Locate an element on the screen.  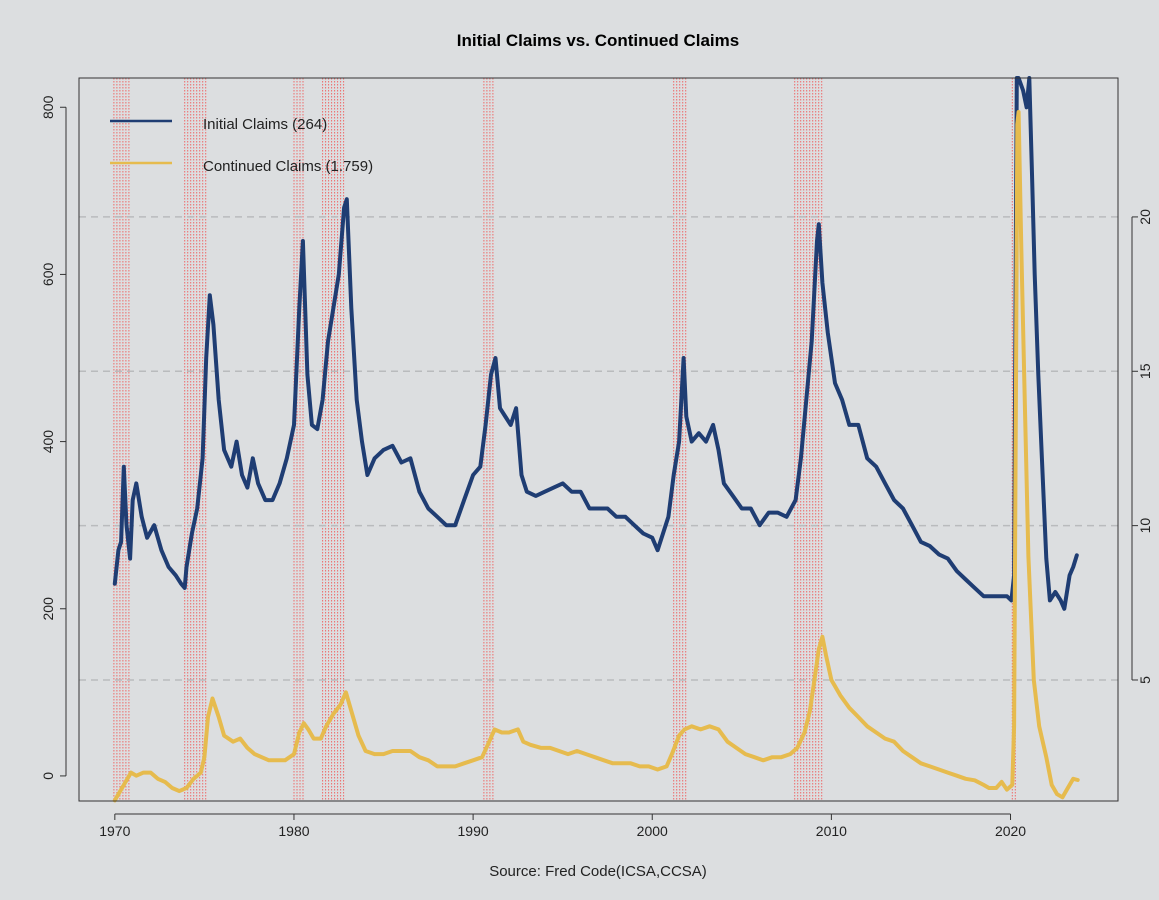
y-axis-right: 5 10 15 20 is located at coordinates (1142, 446).